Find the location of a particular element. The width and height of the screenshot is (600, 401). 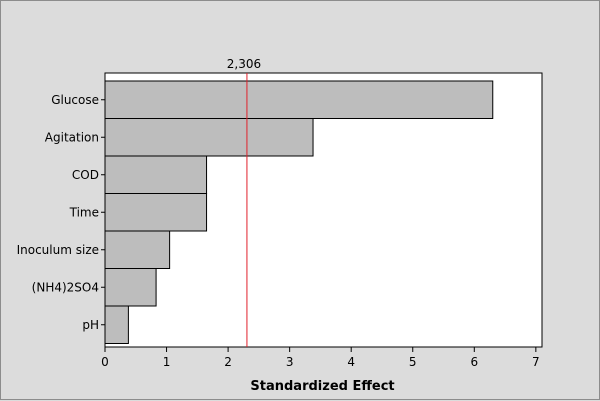

x-tick-label: 5 is located at coordinates (413, 362).